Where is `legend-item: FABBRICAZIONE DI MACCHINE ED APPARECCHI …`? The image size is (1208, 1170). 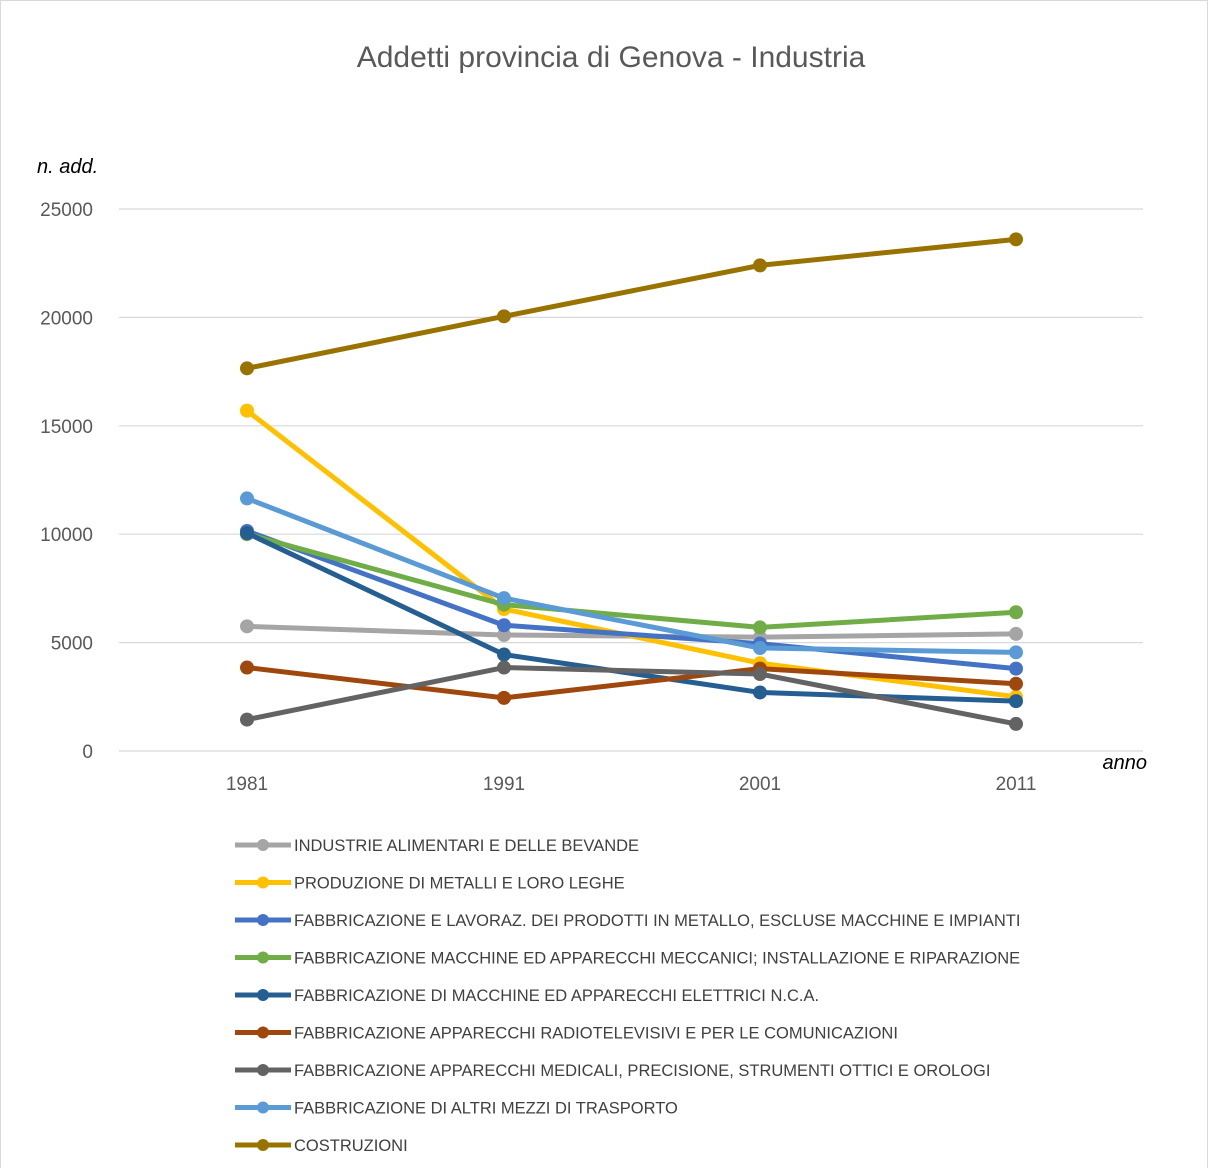
legend-item: FABBRICAZIONE DI MACCHINE ED APPARECCHI … is located at coordinates (527, 996).